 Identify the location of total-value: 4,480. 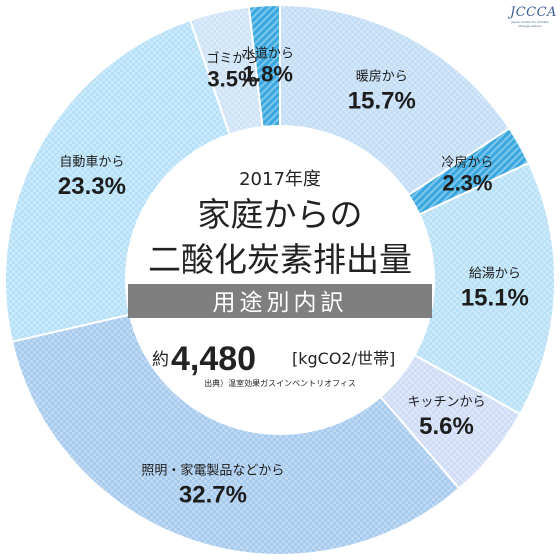
(213, 359).